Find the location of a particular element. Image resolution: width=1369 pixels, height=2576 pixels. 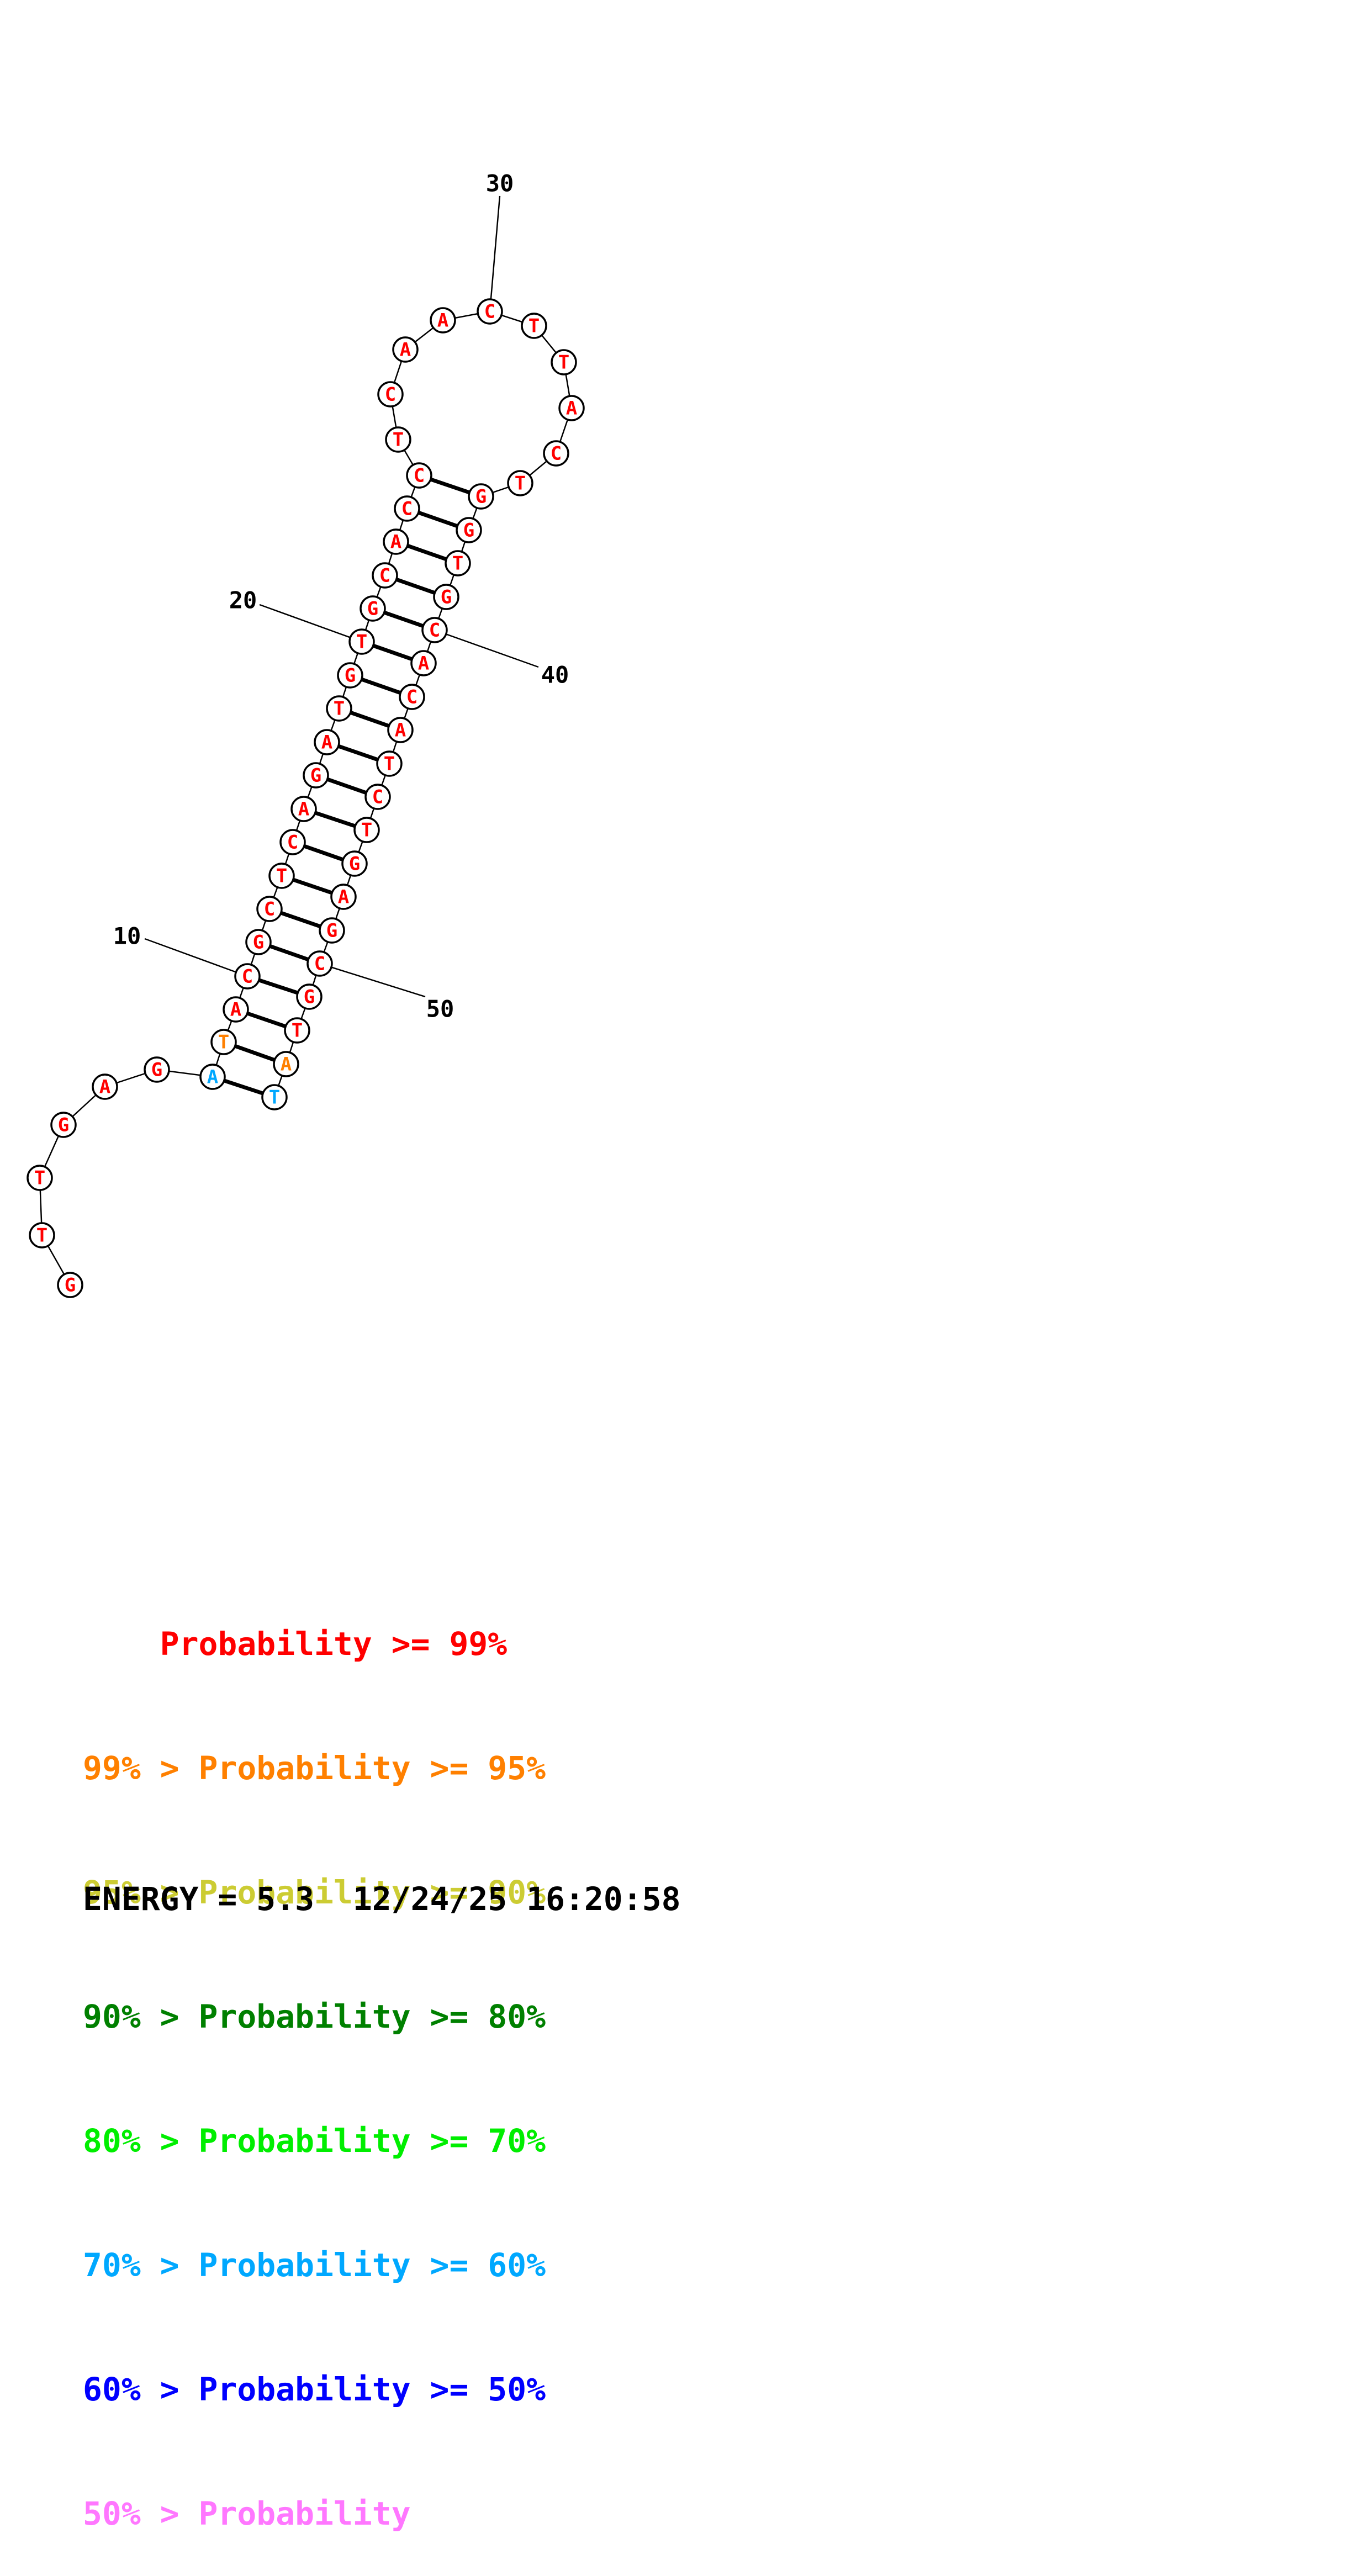

legend-line-p95: 99% > Probability >= 95% is located at coordinates (314, 1768).